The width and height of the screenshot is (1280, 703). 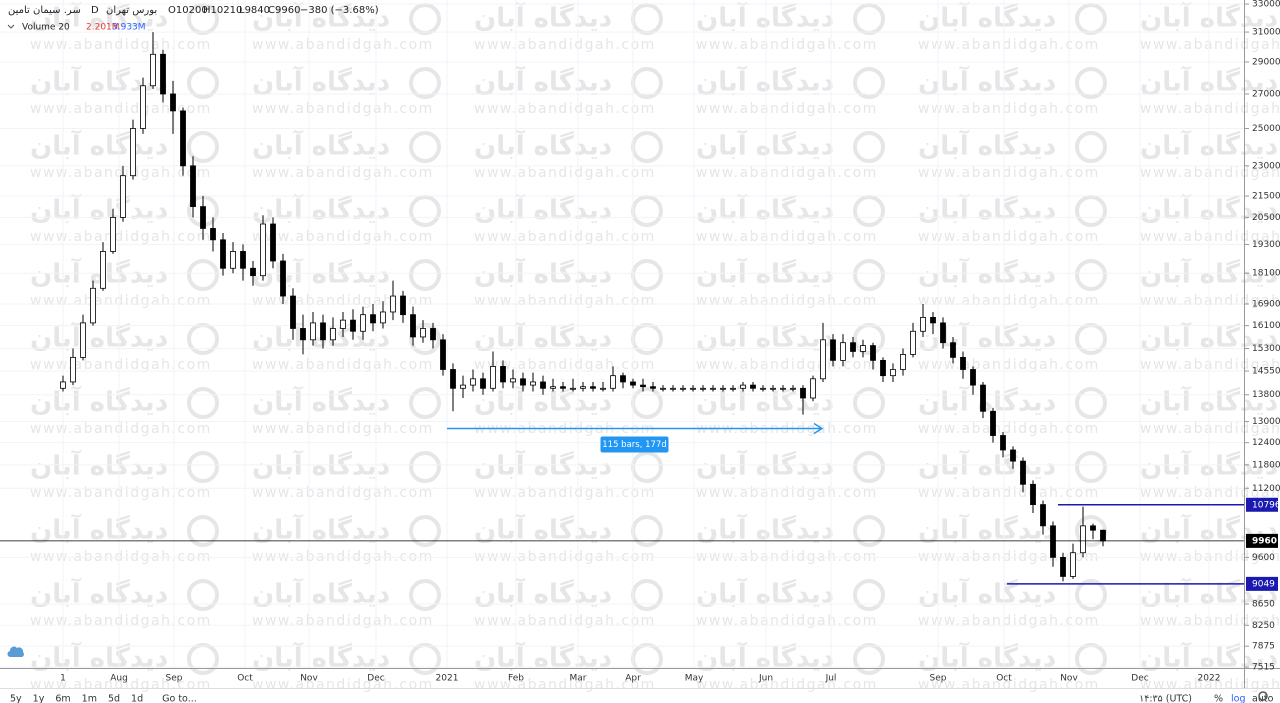 I want to click on range-button: 5d, so click(x=114, y=698).